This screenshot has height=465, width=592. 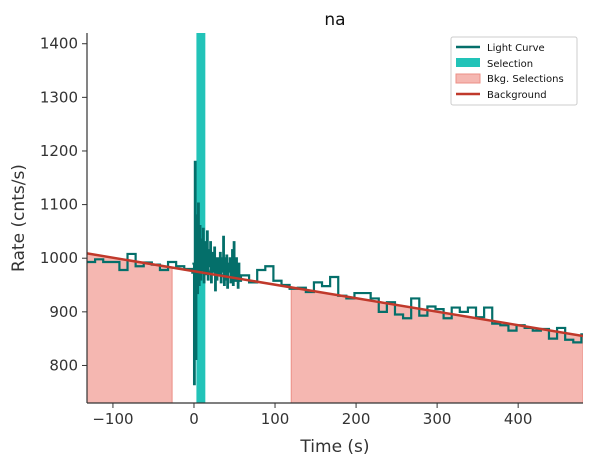 I want to click on legend-selection-swatch, so click(x=468, y=62).